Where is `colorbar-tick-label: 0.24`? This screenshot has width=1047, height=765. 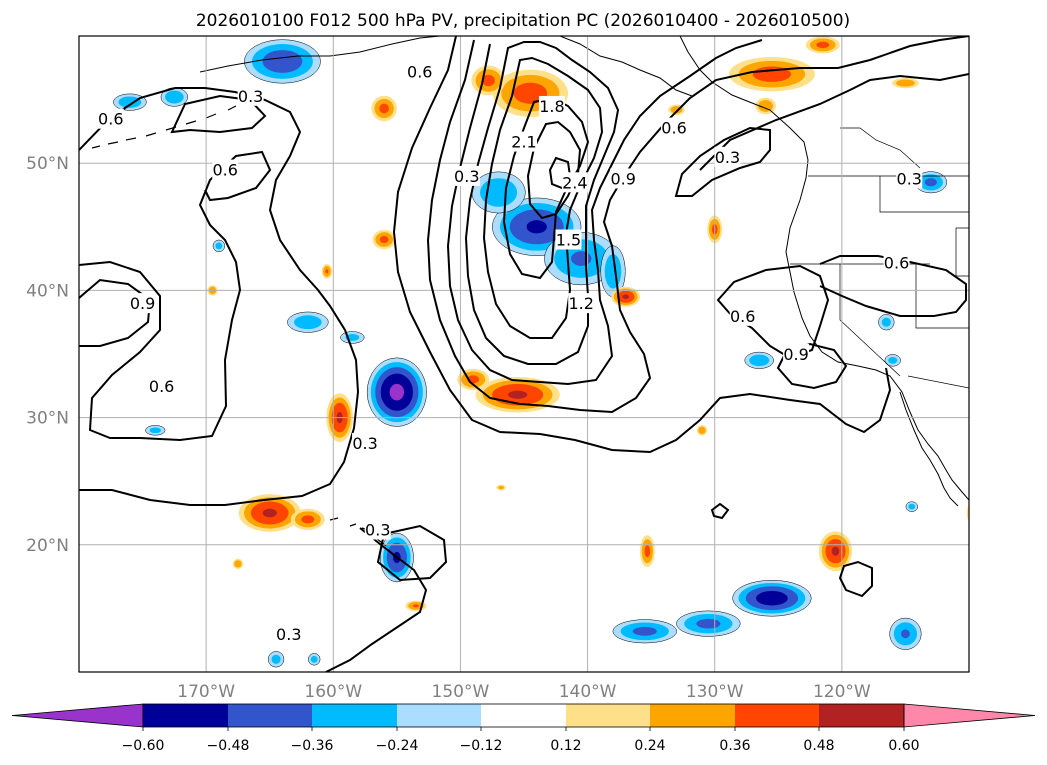 colorbar-tick-label: 0.24 is located at coordinates (649, 746).